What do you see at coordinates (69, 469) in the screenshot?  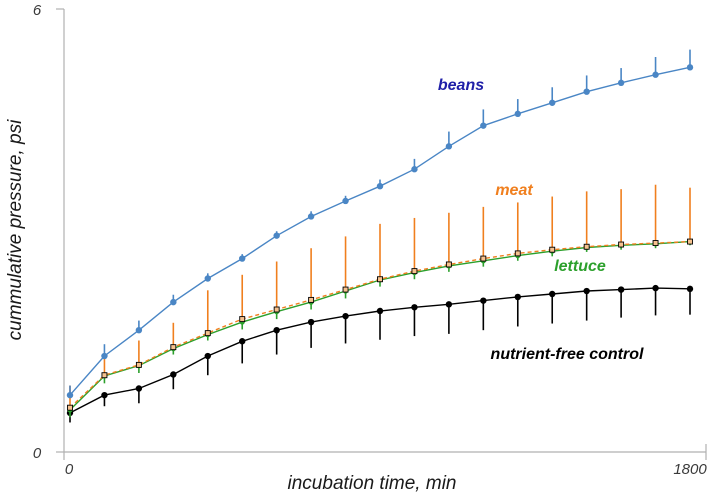 I see `x-tick-label-left: 0` at bounding box center [69, 469].